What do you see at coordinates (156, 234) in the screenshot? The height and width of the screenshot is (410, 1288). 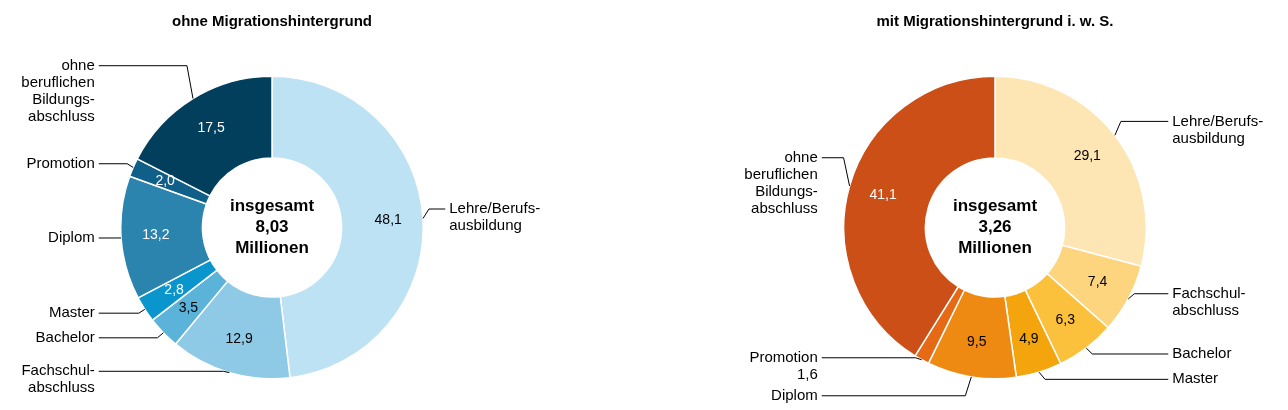 I see `data-label: 13,2` at bounding box center [156, 234].